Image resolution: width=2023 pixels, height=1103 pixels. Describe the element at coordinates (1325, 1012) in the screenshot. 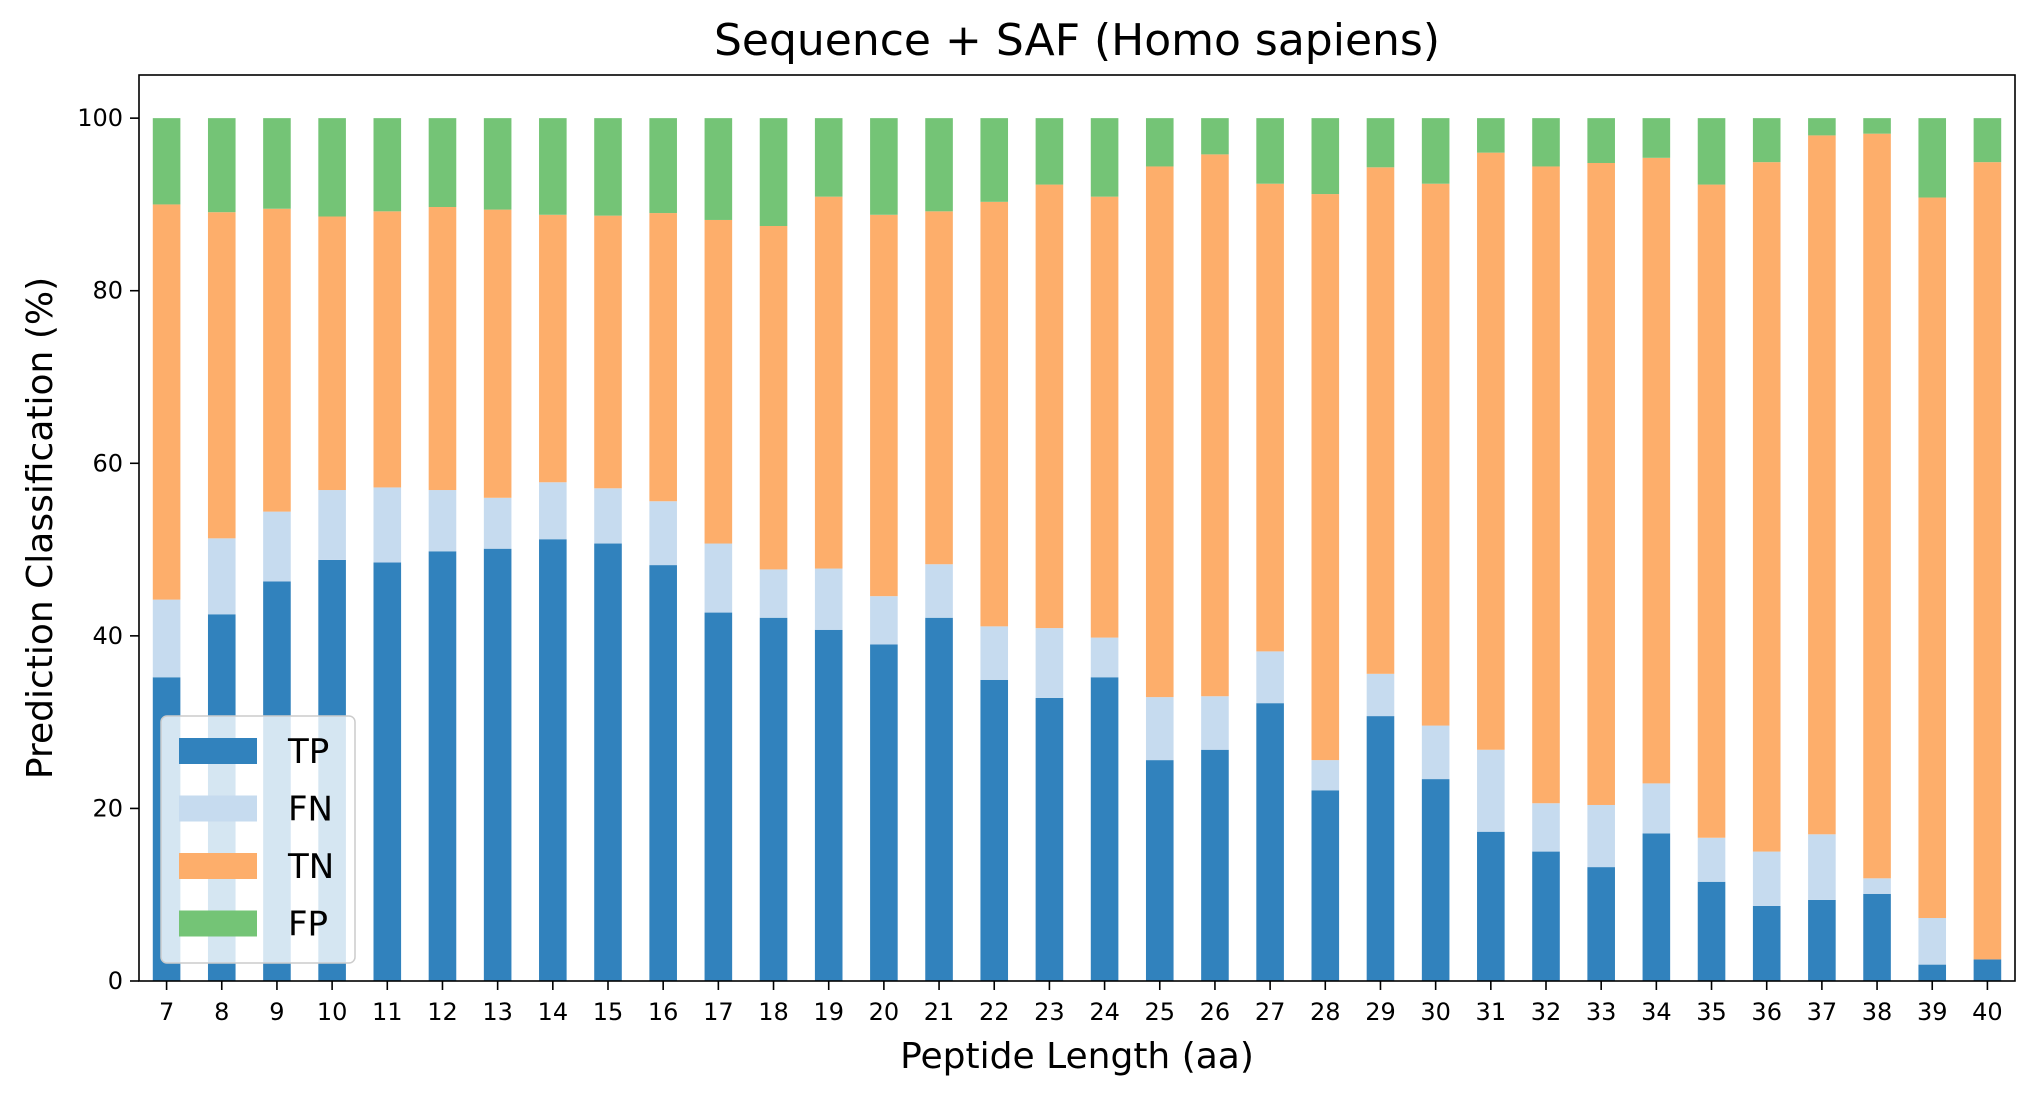

I see `x-tick-label: 28` at that location.